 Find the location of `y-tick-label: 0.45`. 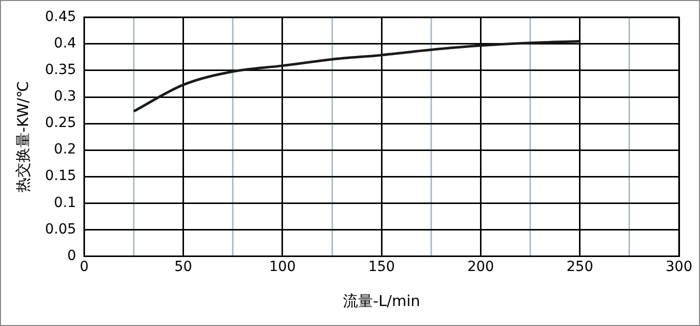

y-tick-label: 0.45 is located at coordinates (60, 17).